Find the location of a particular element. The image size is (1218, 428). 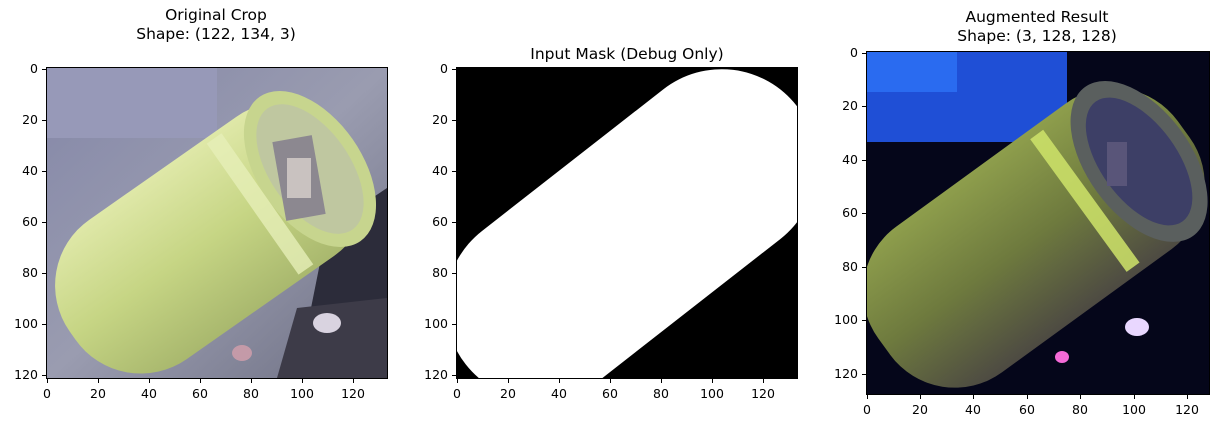

panel1-title-line1: Original Crop is located at coordinates (216, 15).